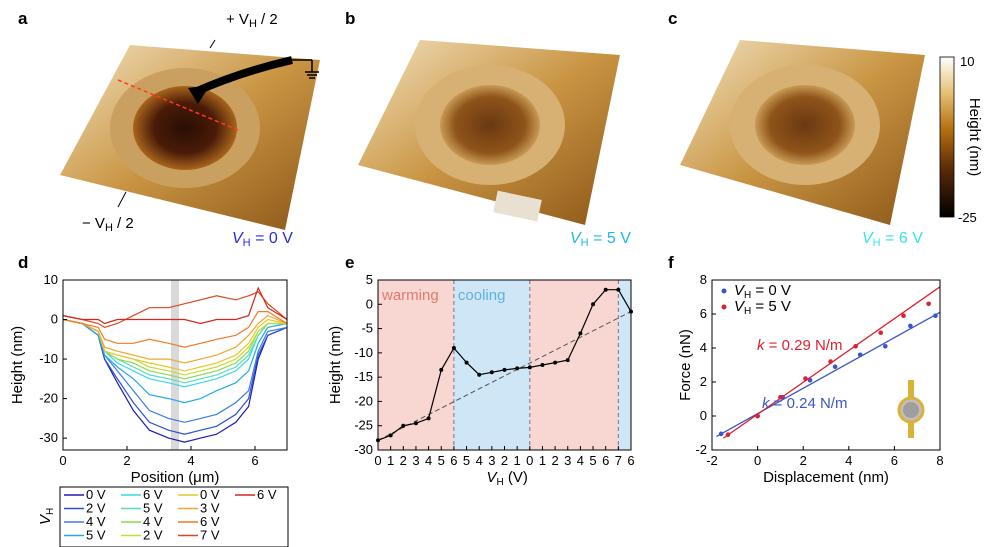 Image resolution: width=985 pixels, height=547 pixels. What do you see at coordinates (363, 352) in the screenshot?
I see `y-tick-label: -10` at bounding box center [363, 352].